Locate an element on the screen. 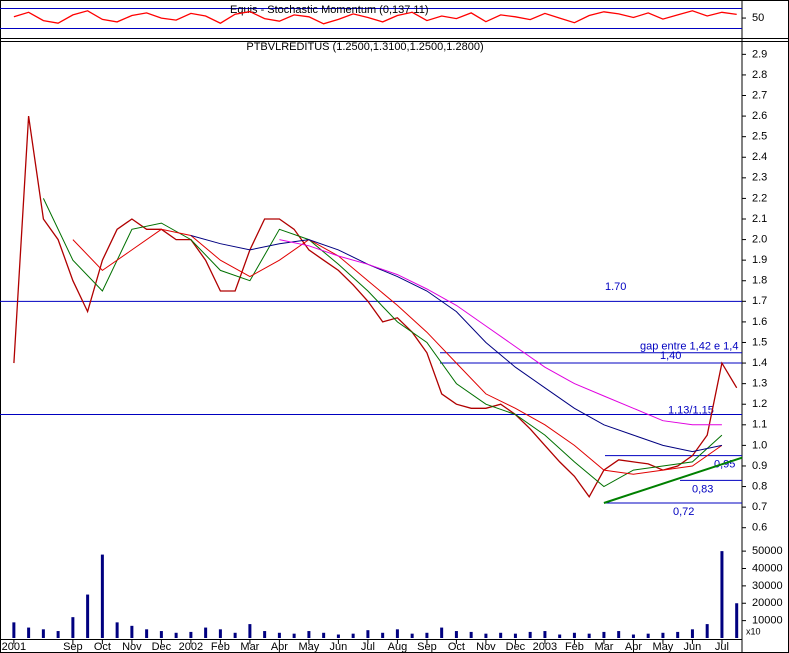 The image size is (789, 653). price-line is located at coordinates (375, 17).